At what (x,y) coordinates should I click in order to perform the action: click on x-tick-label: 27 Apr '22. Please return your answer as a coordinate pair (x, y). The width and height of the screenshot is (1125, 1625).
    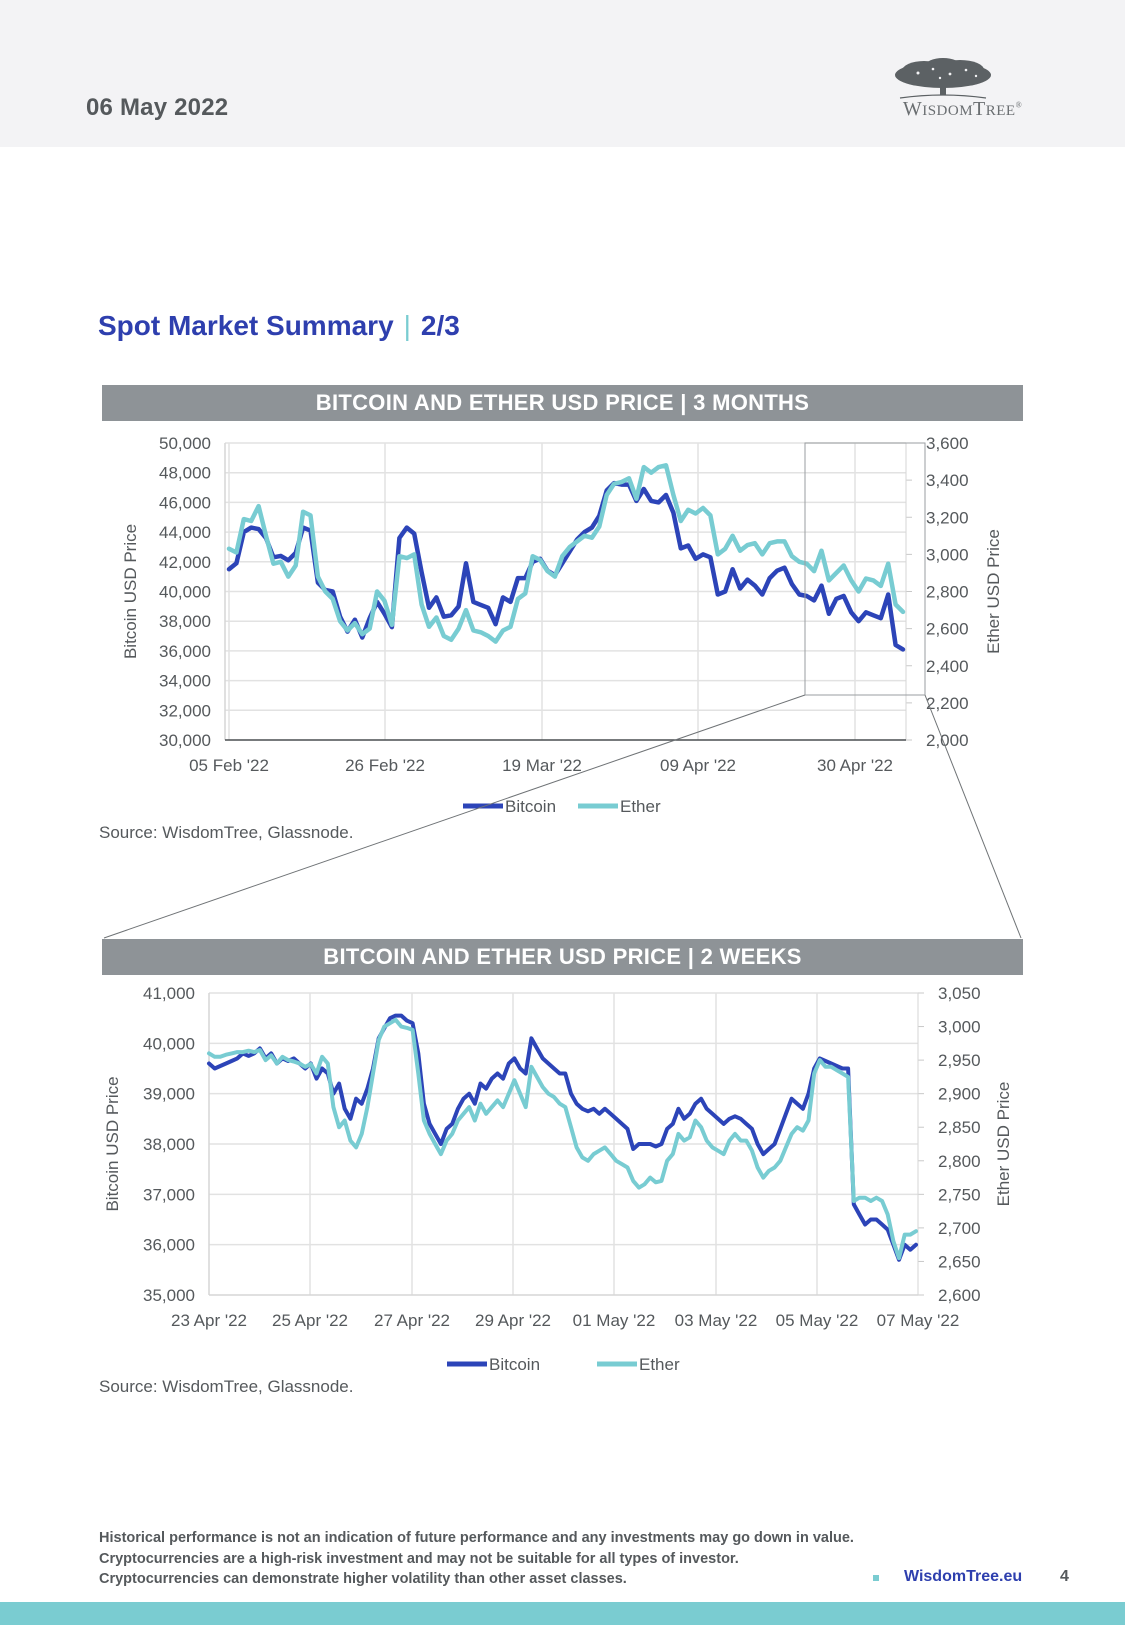
    Looking at the image, I should click on (412, 1320).